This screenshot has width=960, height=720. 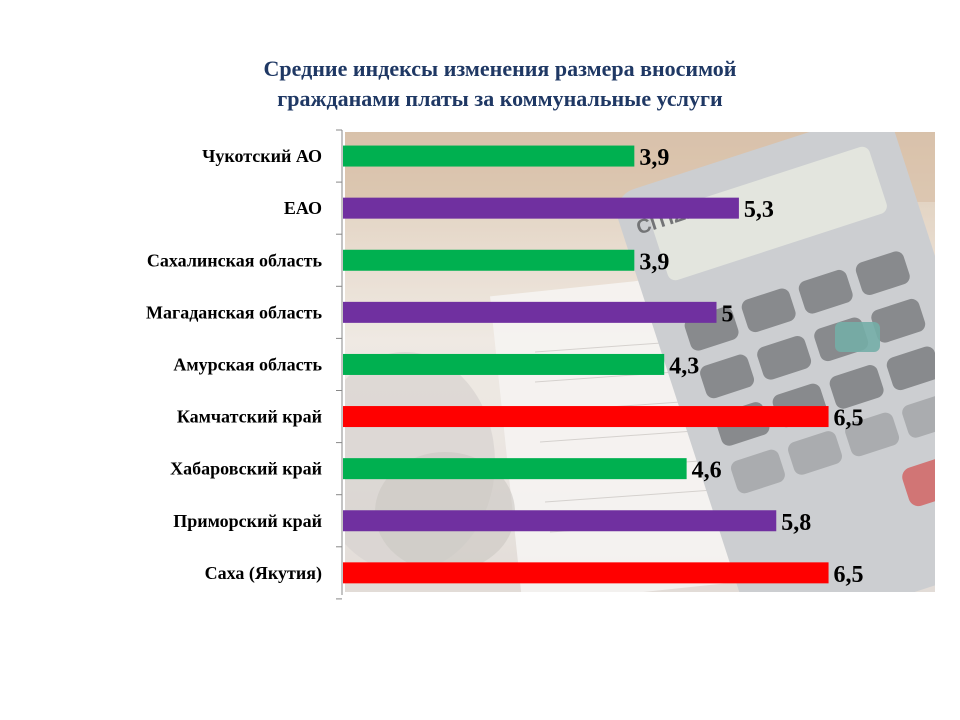 What do you see at coordinates (262, 156) in the screenshot?
I see `category-label: Чукотский АО` at bounding box center [262, 156].